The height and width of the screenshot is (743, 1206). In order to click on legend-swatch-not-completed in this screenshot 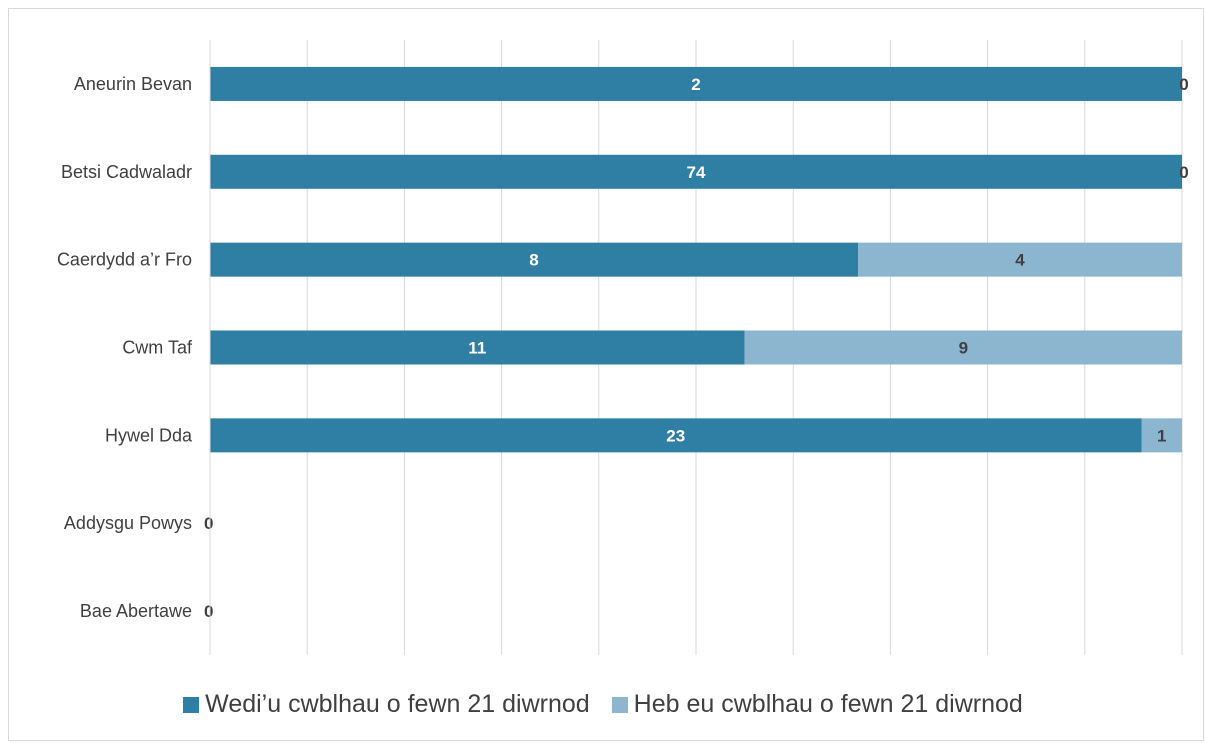, I will do `click(619, 704)`.